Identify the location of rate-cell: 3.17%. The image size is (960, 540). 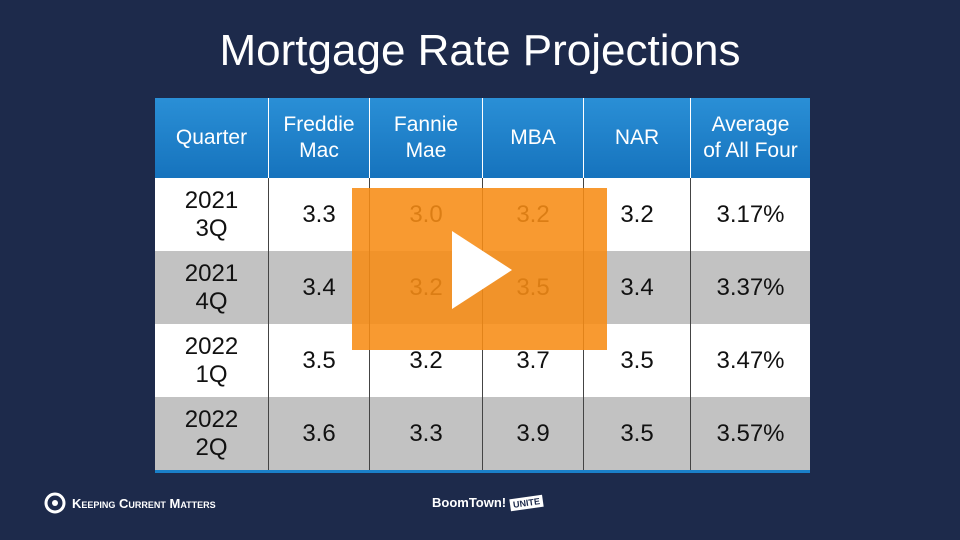
(750, 214).